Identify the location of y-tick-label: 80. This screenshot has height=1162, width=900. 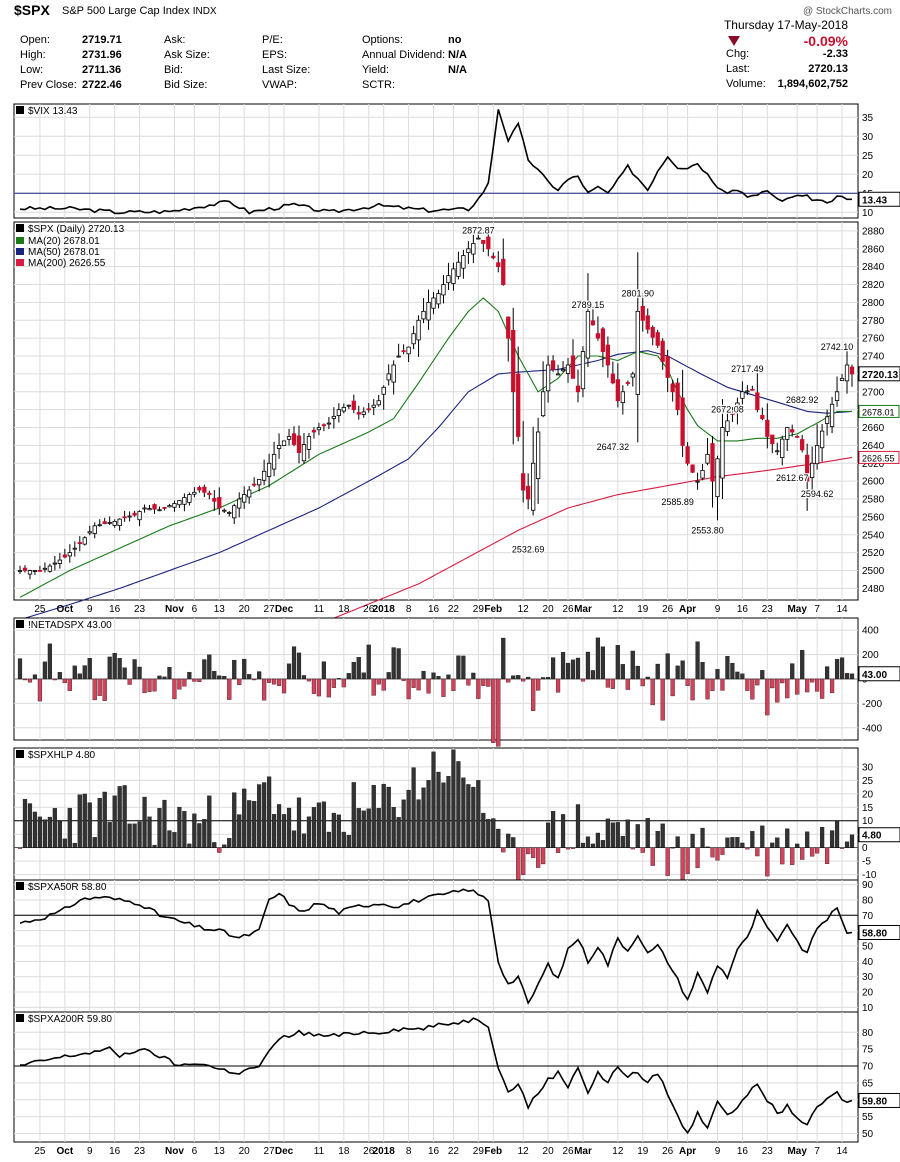
(868, 900).